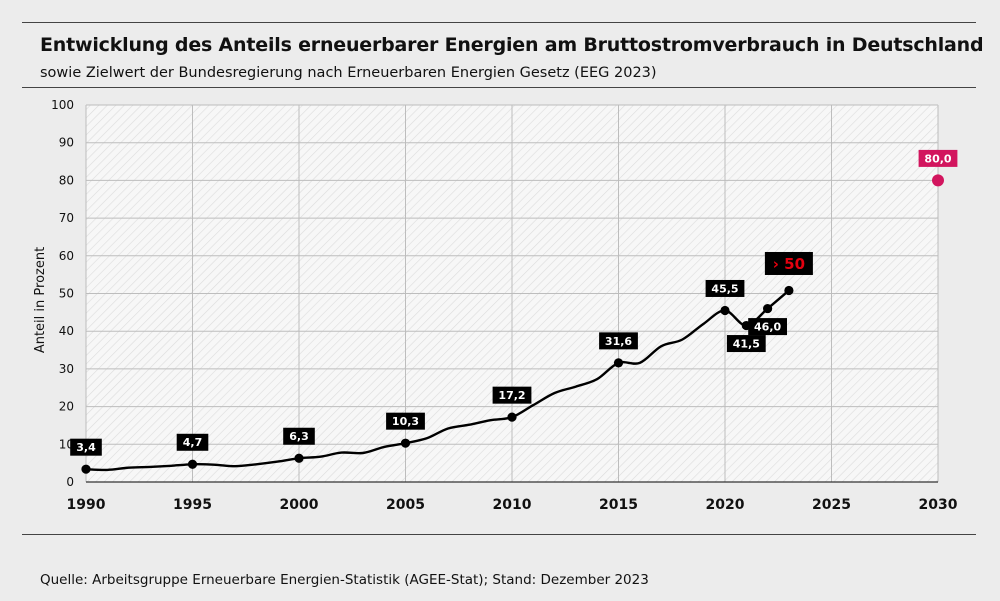 This screenshot has height=601, width=1000. I want to click on data-label: 31,6, so click(618, 341).